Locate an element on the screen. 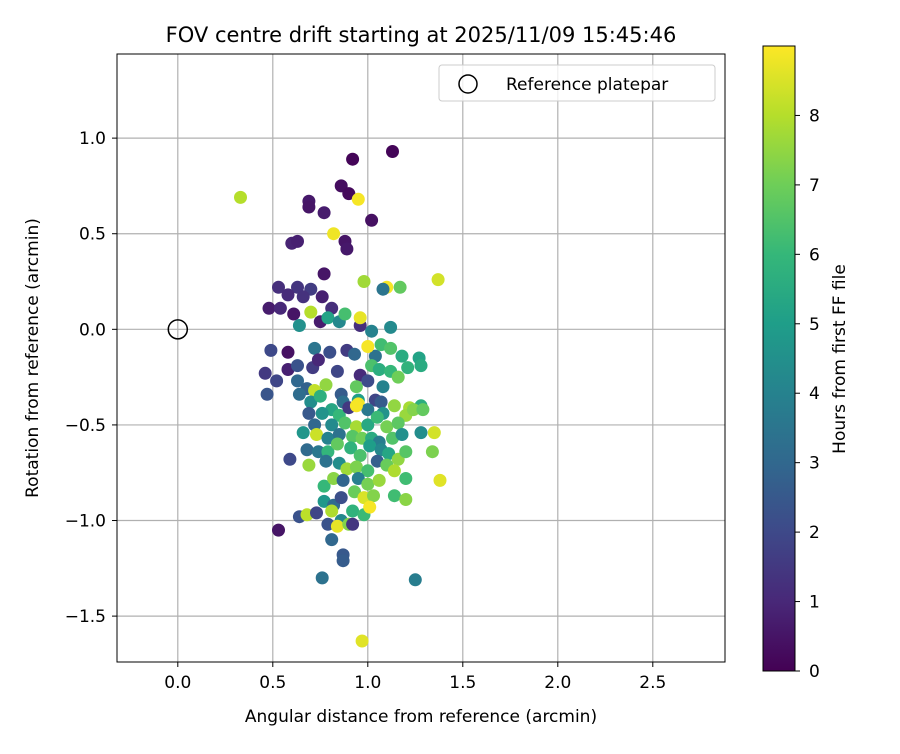 This screenshot has width=900, height=754. y-tick-label: −1.5 is located at coordinates (85, 617).